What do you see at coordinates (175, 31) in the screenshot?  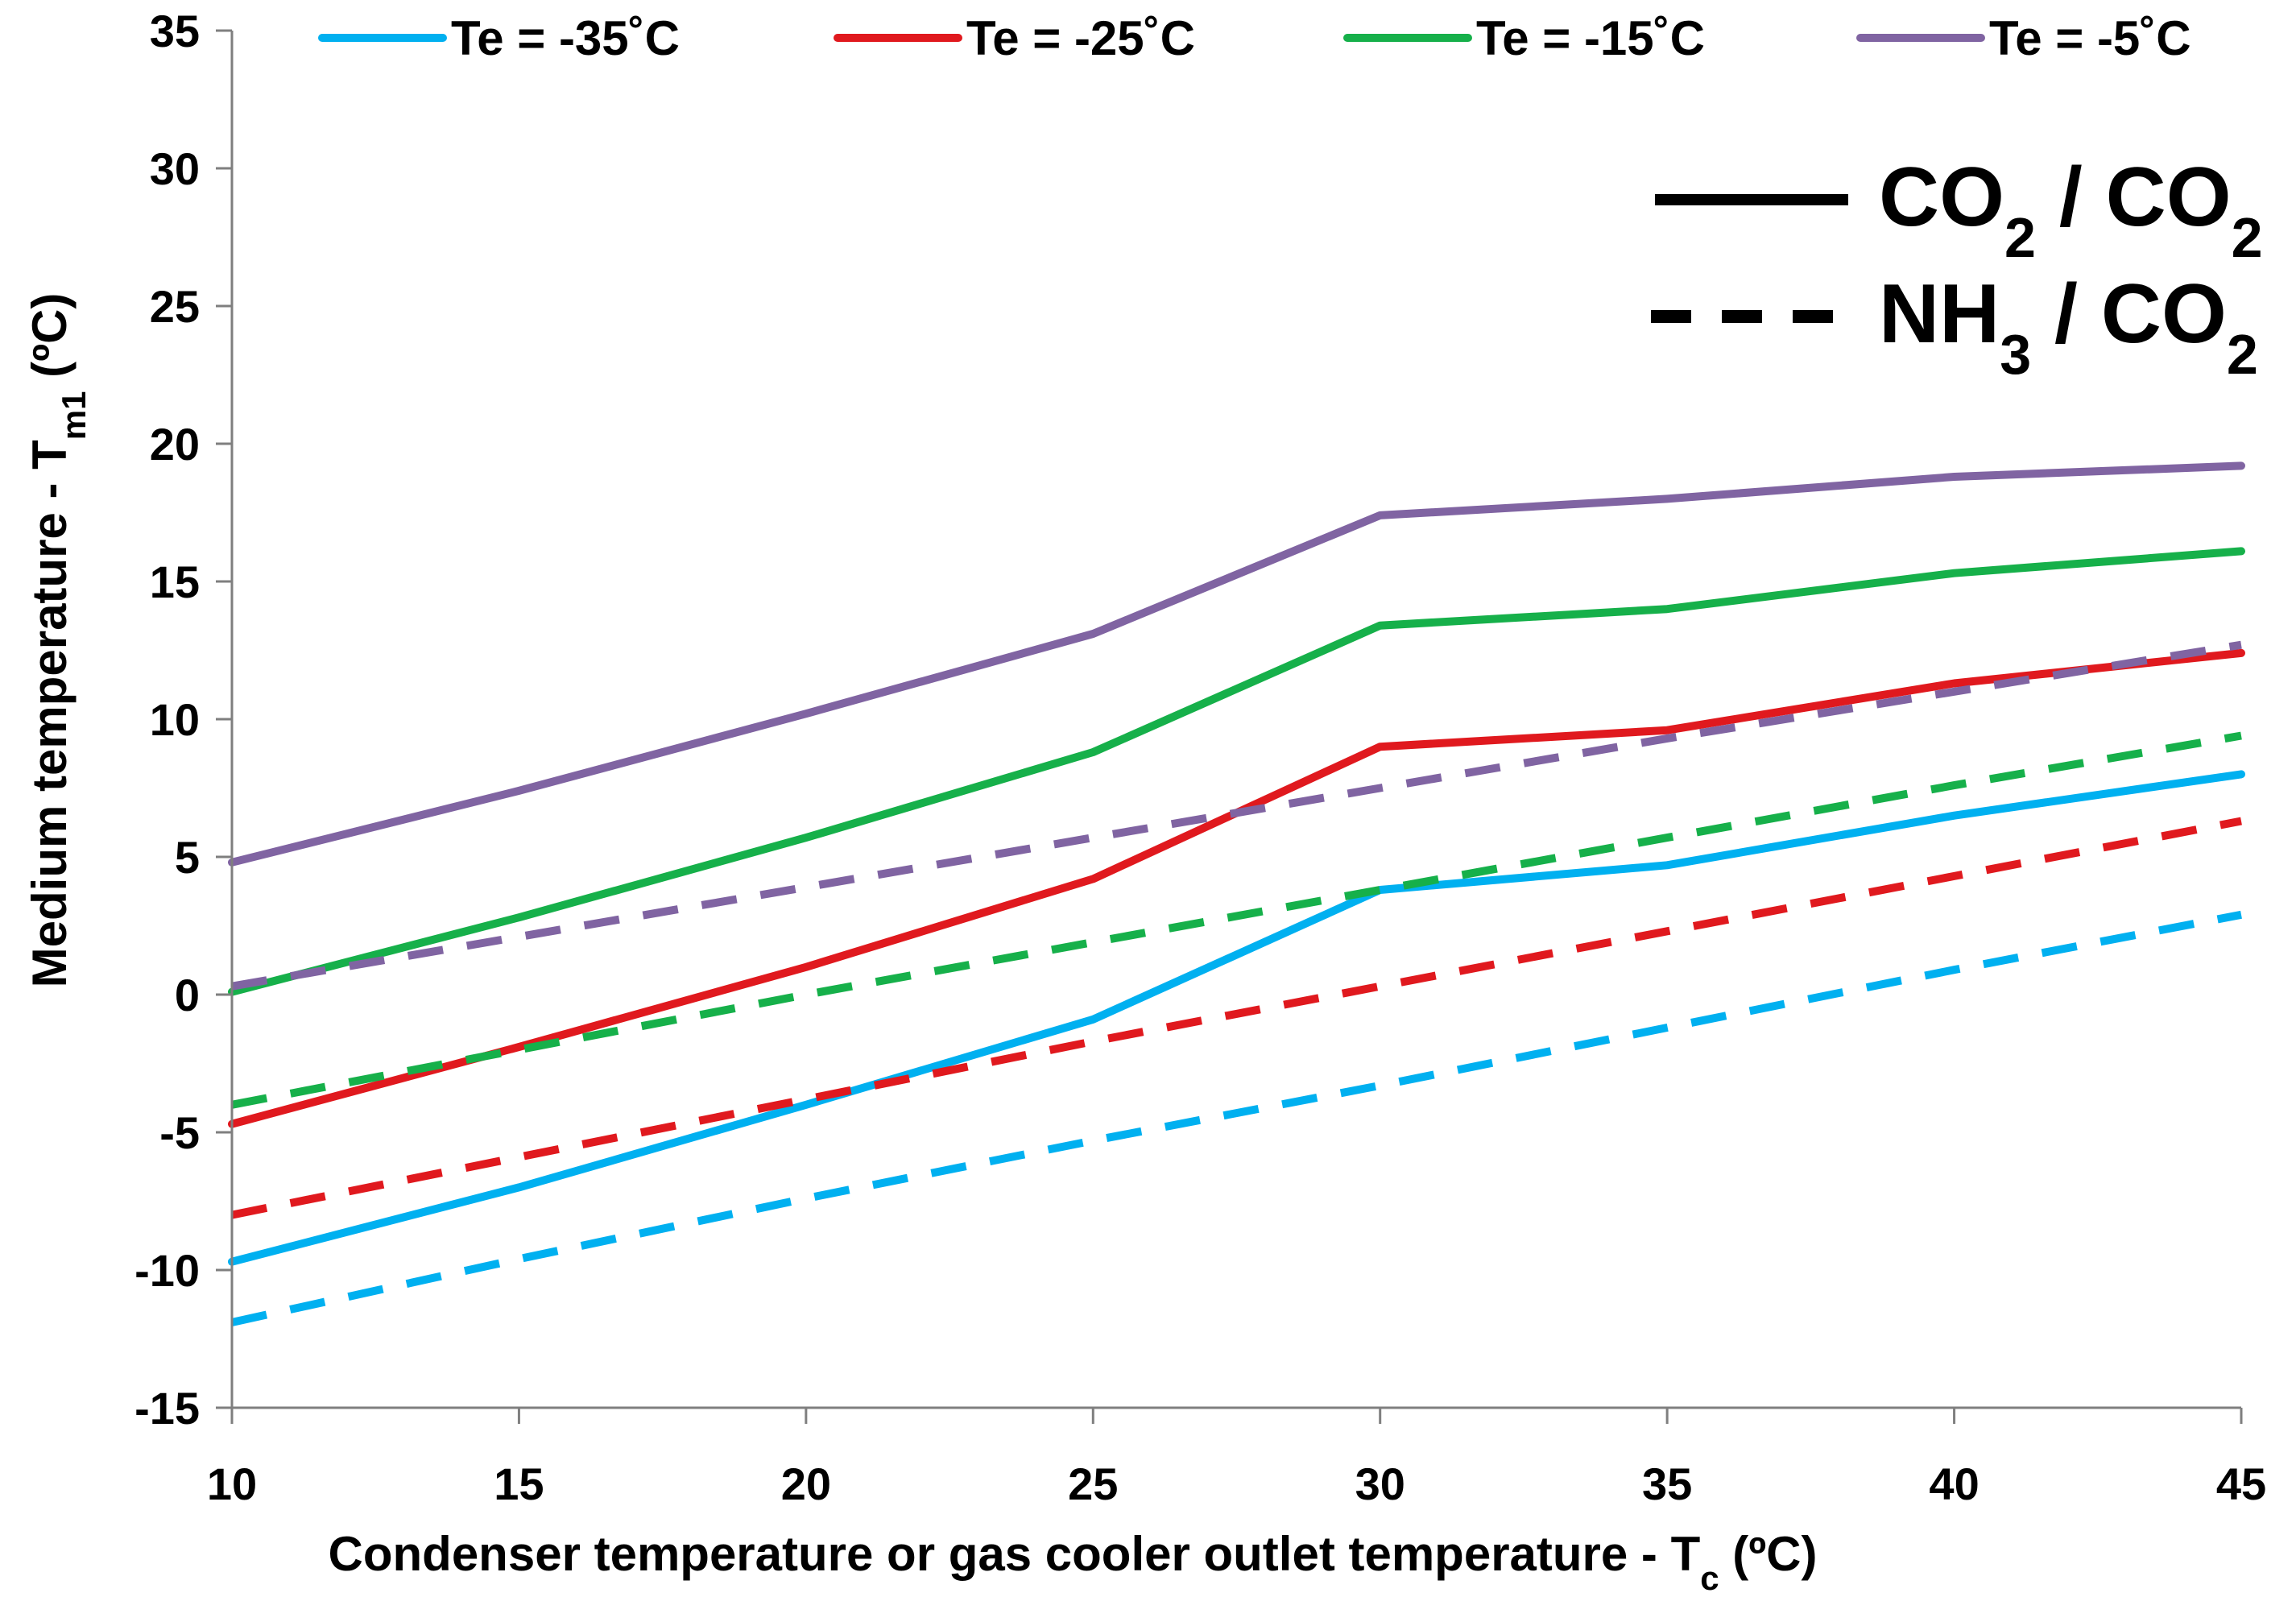 I see `y-tick-label: 35` at bounding box center [175, 31].